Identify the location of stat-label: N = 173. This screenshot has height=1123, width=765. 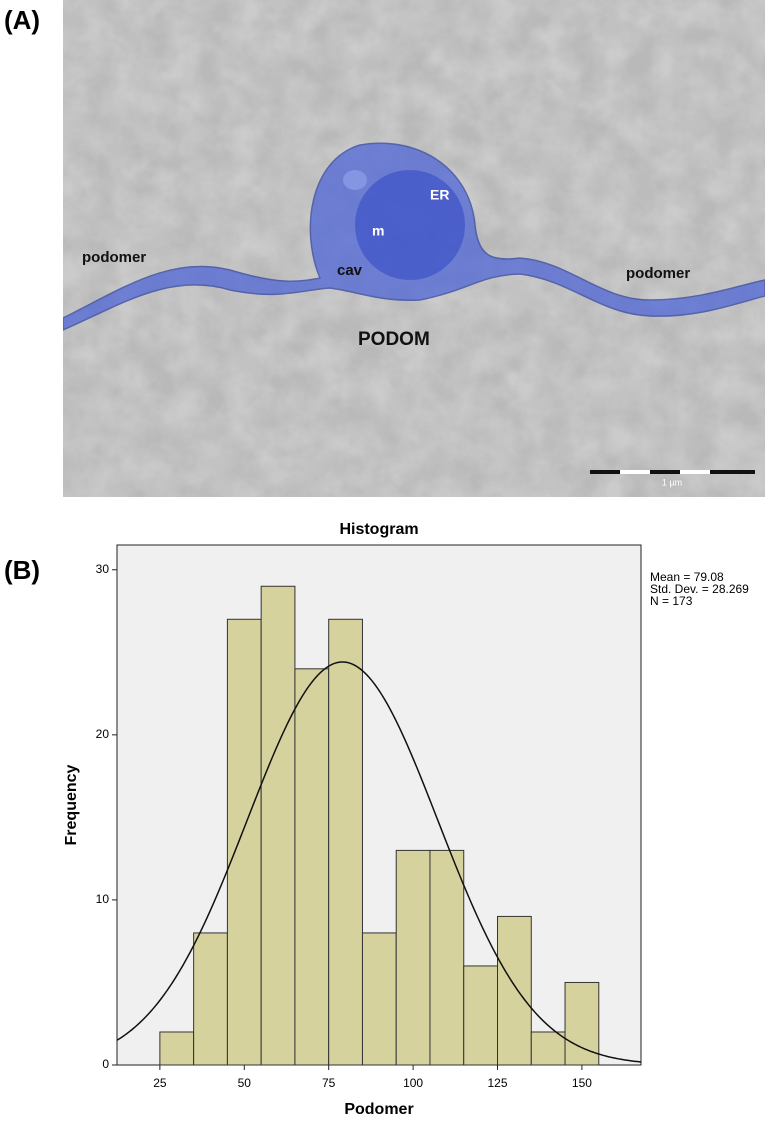
(671, 601).